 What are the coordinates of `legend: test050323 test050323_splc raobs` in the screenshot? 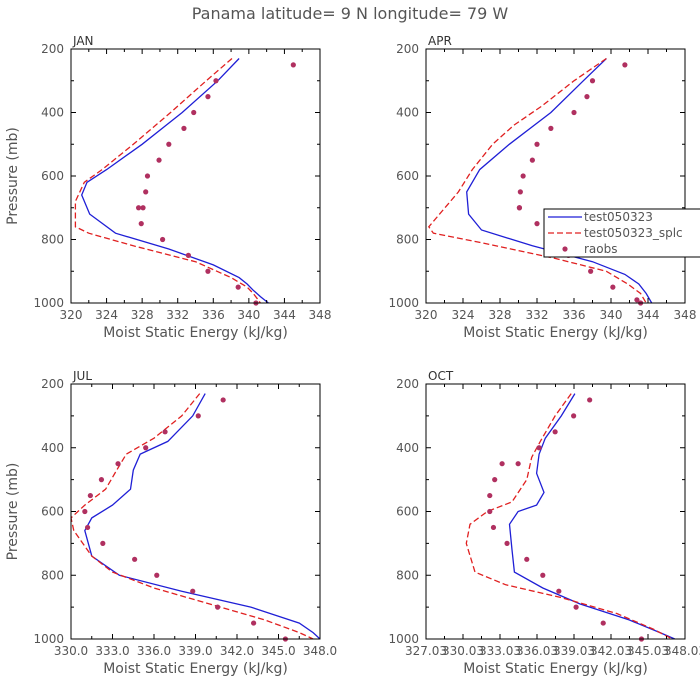 It's located at (621, 233).